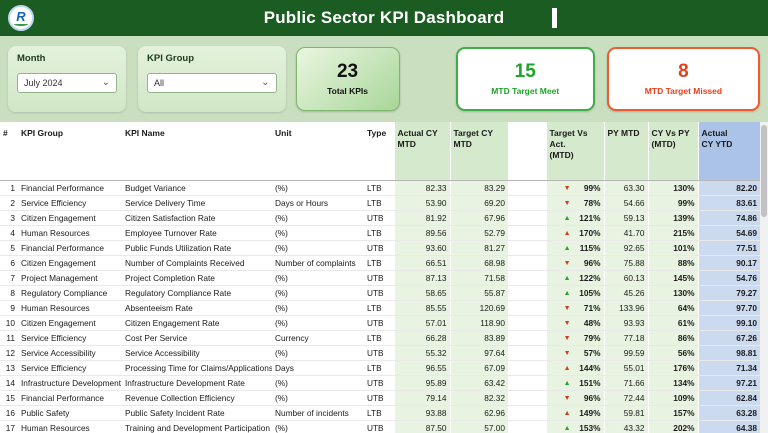  What do you see at coordinates (672, 188) in the screenshot?
I see `cell-cyvspy: 130%` at bounding box center [672, 188].